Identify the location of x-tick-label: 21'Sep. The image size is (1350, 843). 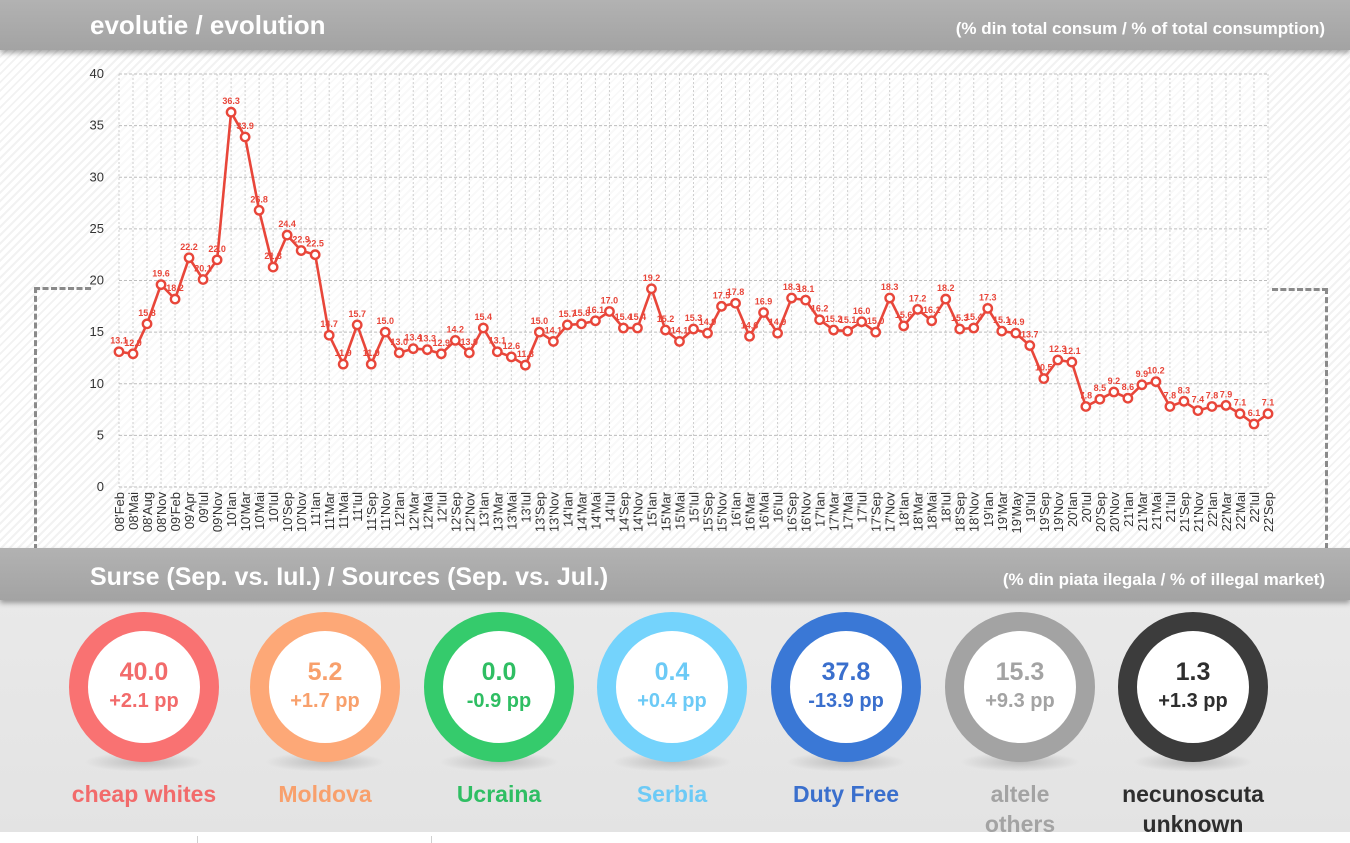
(1184, 512).